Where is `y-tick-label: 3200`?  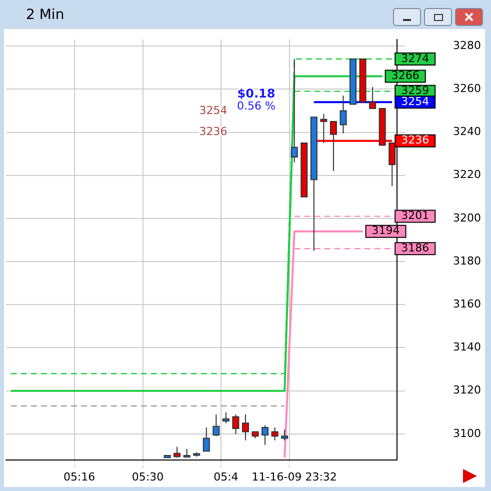
y-tick-label: 3200 is located at coordinates (467, 217).